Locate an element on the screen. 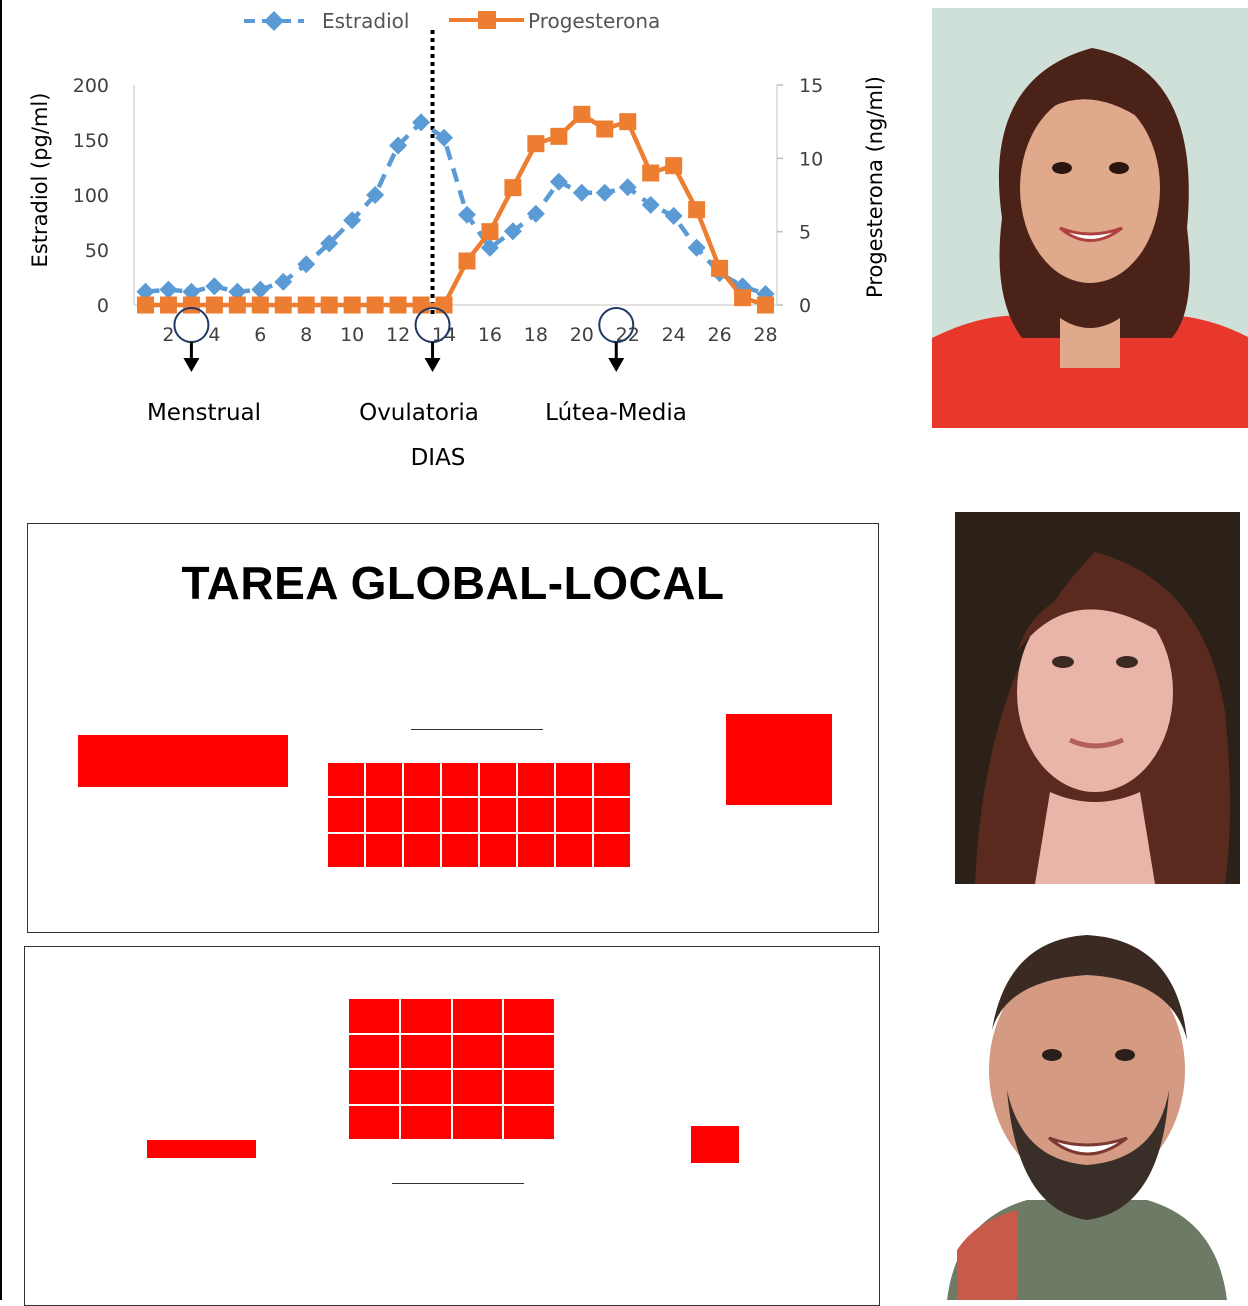 This screenshot has width=1248, height=1306. x-tick-label: 20 is located at coordinates (582, 335).